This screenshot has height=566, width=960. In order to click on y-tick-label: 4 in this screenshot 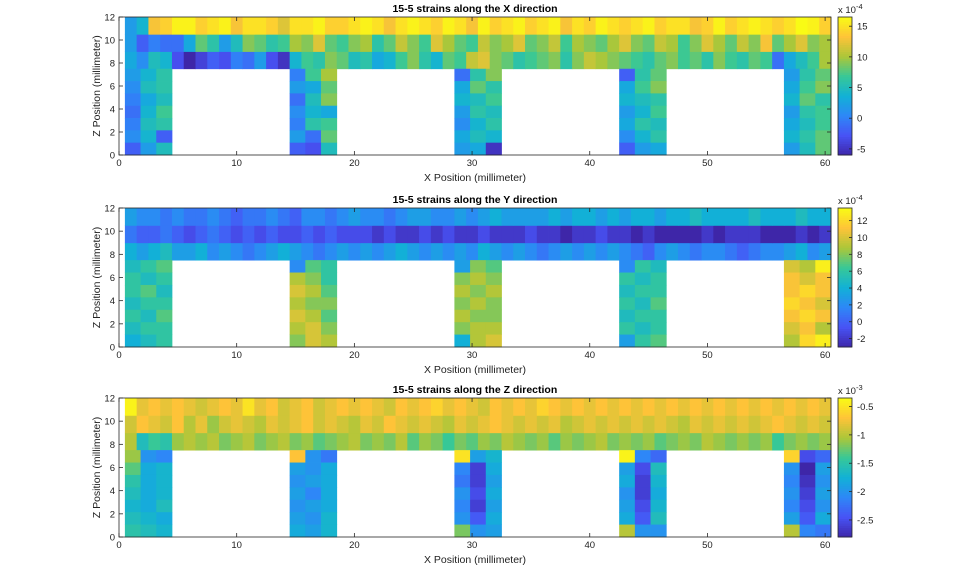, I will do `click(112, 110)`.